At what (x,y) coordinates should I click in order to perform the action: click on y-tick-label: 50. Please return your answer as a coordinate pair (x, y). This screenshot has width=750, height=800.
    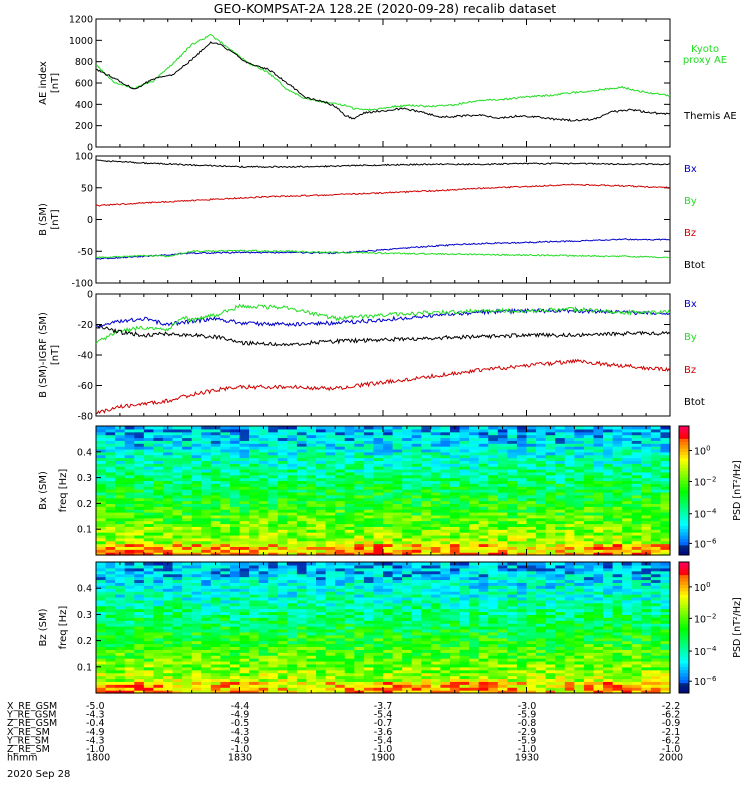
    Looking at the image, I should click on (87, 188).